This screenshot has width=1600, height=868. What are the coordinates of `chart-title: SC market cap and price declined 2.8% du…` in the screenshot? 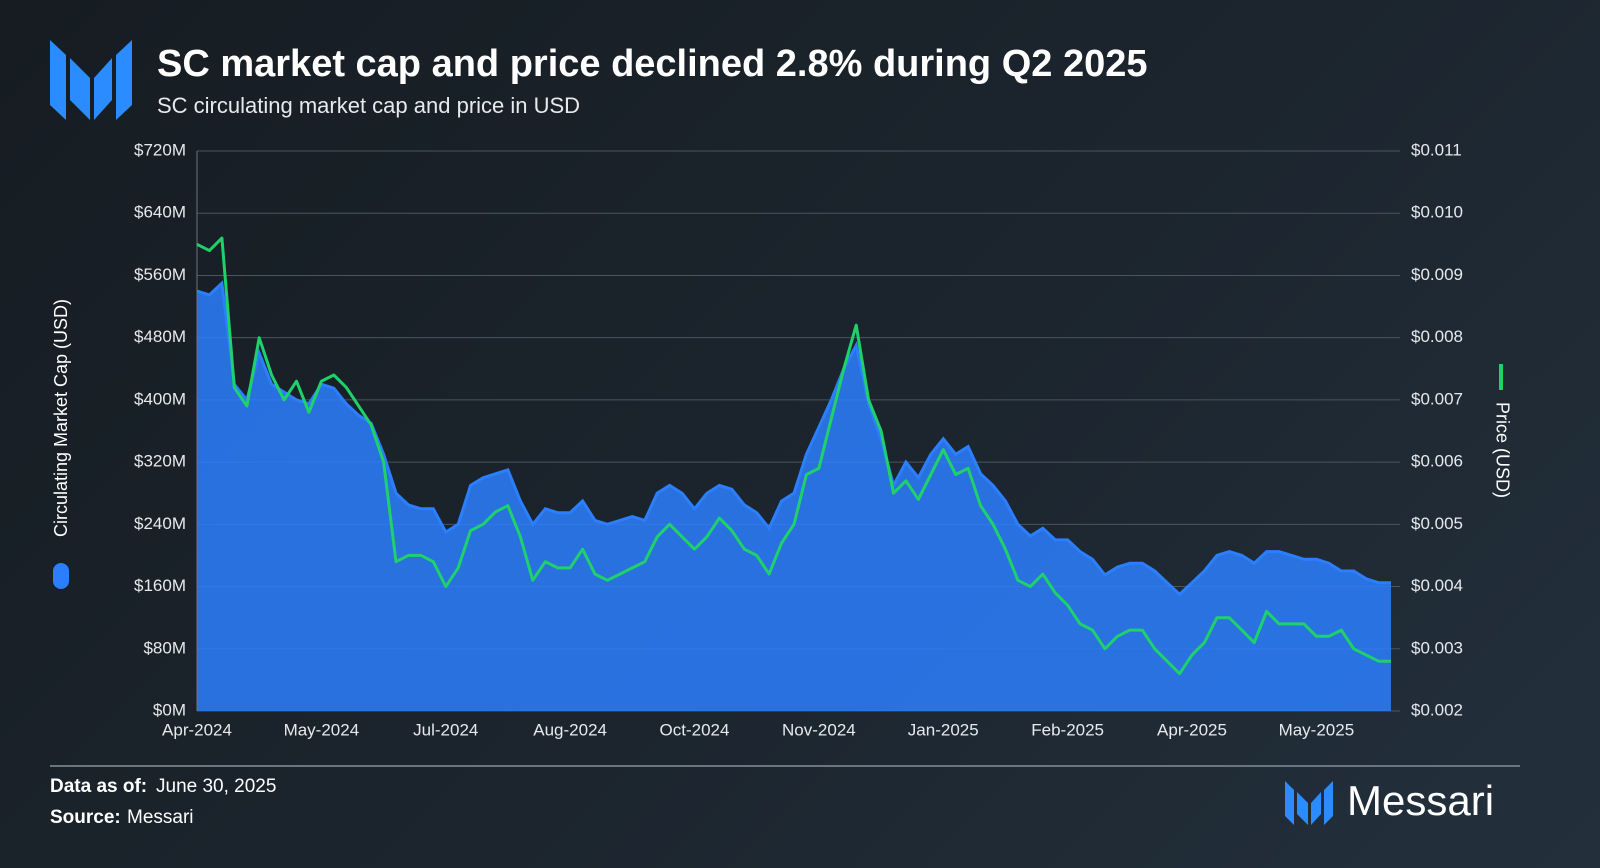 It's located at (652, 64).